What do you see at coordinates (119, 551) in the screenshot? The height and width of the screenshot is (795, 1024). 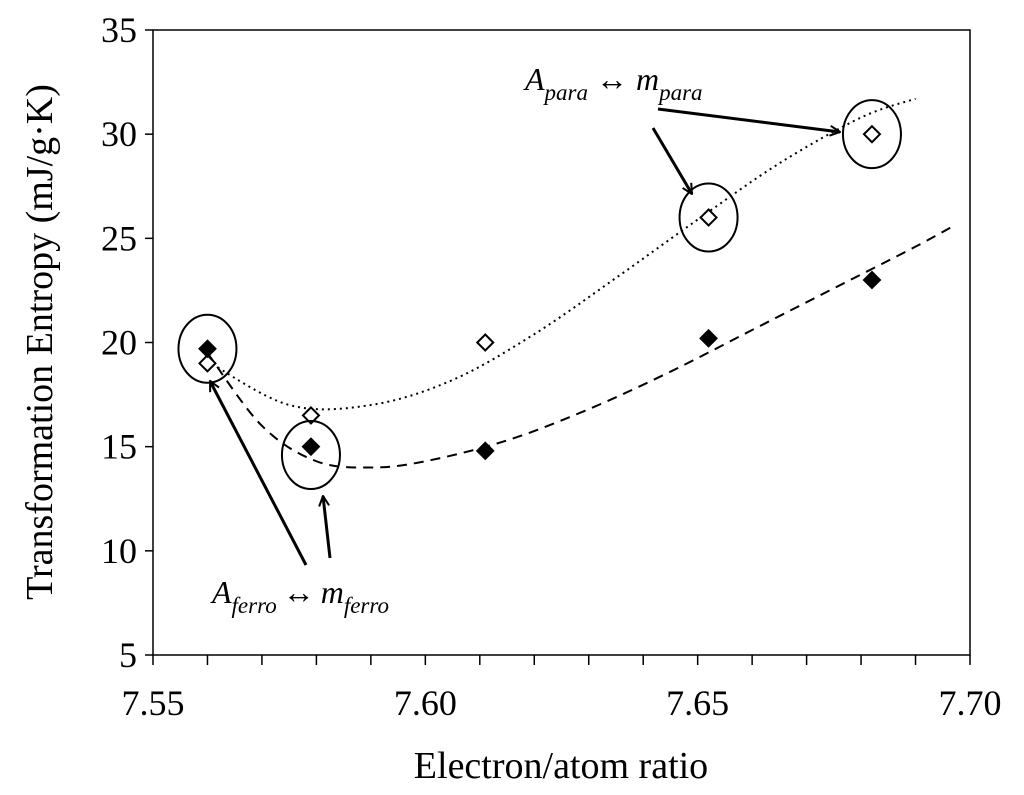 I see `y-tick-label: 10` at bounding box center [119, 551].